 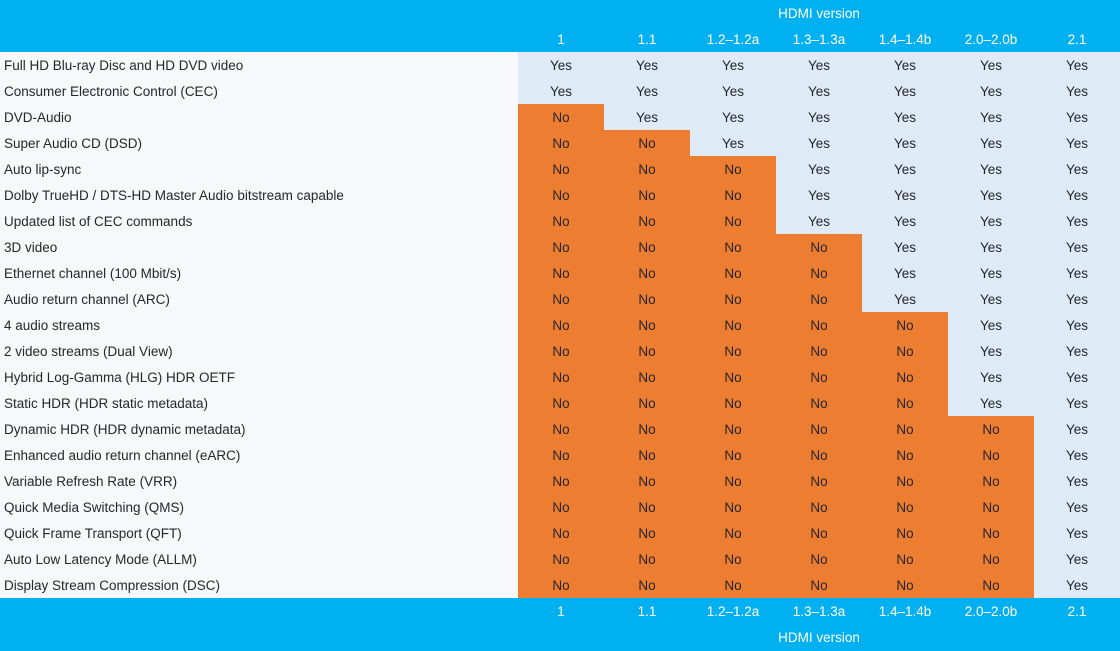 I want to click on footer-column-label: 1, so click(x=561, y=611).